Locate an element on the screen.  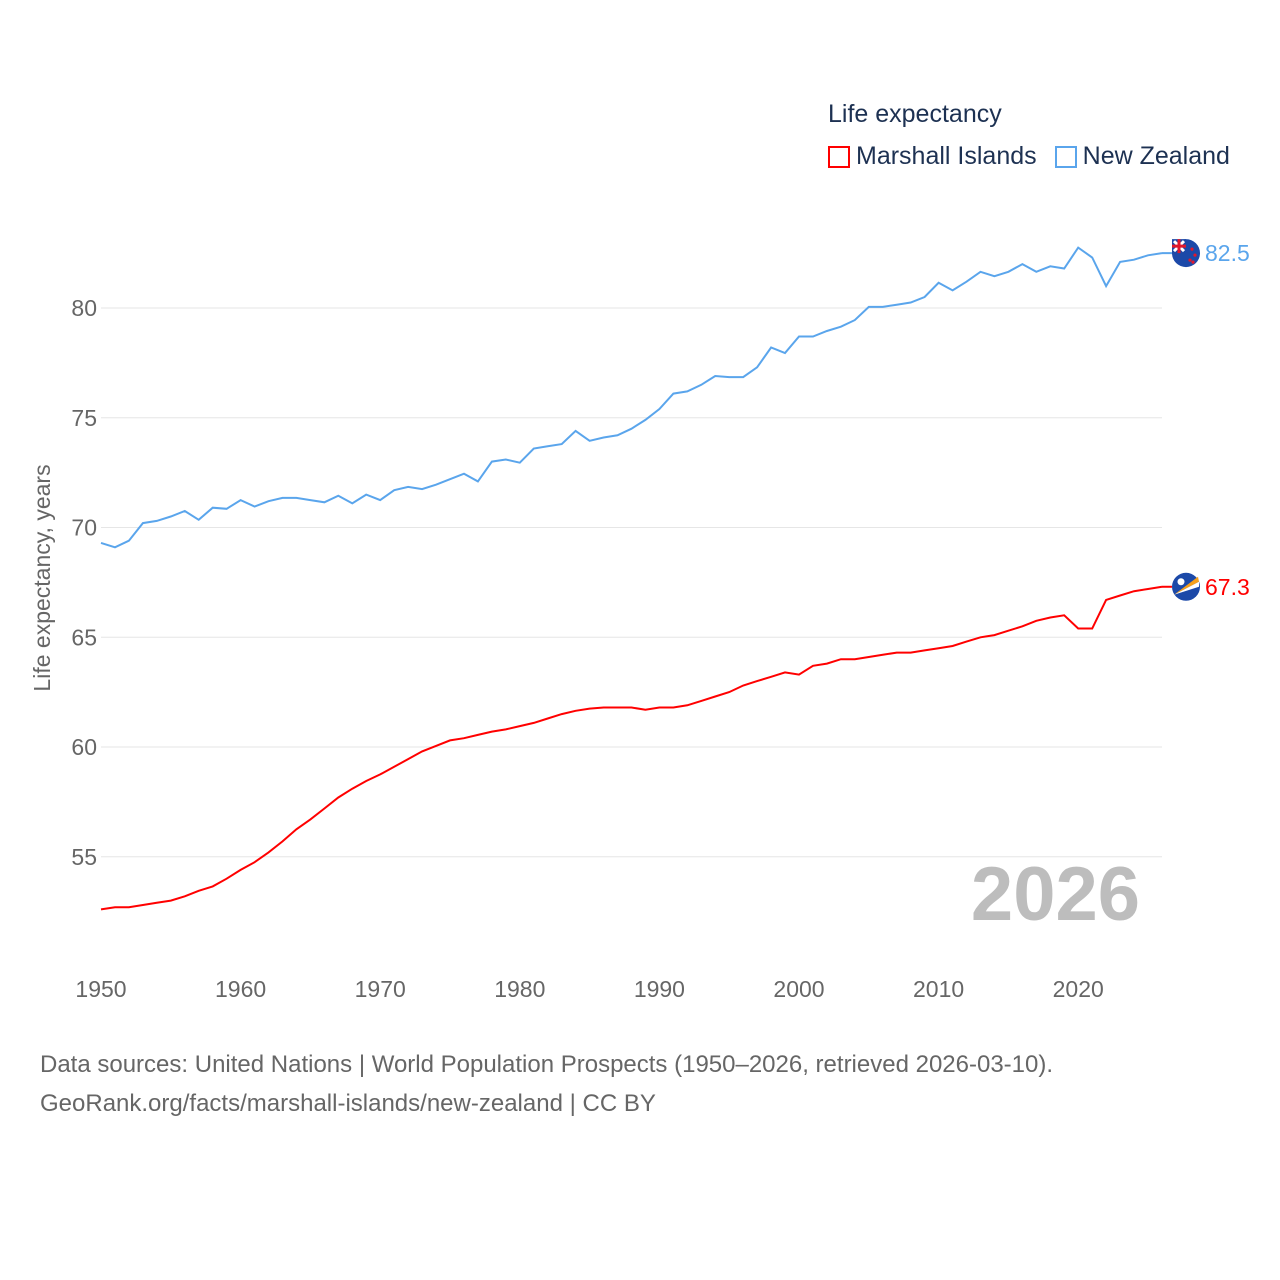
y-tick-label: 60 is located at coordinates (84, 747).